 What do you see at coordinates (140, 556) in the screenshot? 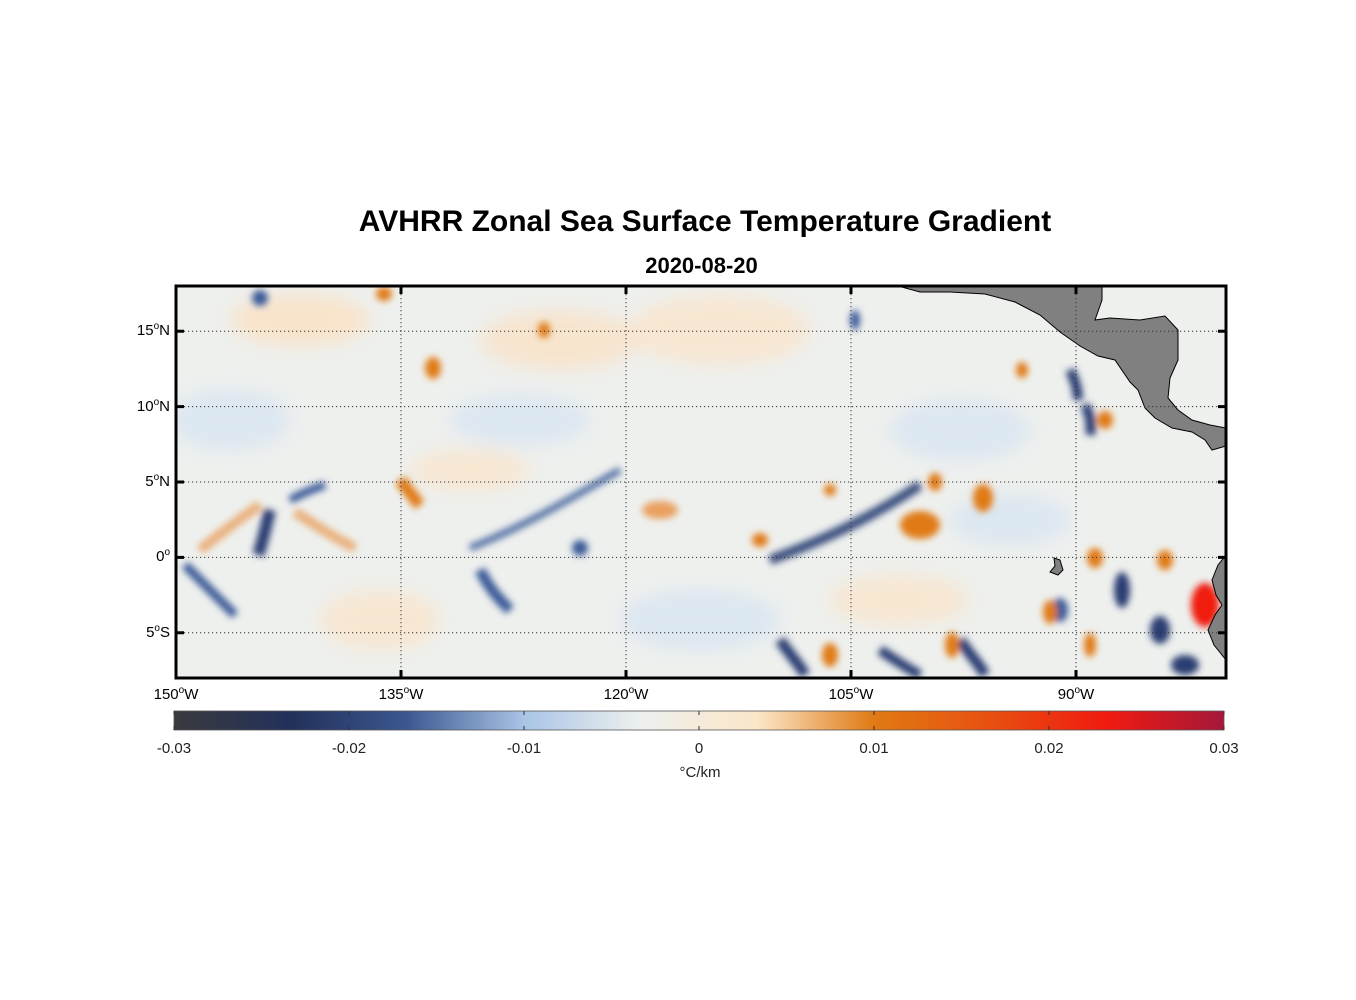
I see `lat-label: 0o` at bounding box center [140, 556].